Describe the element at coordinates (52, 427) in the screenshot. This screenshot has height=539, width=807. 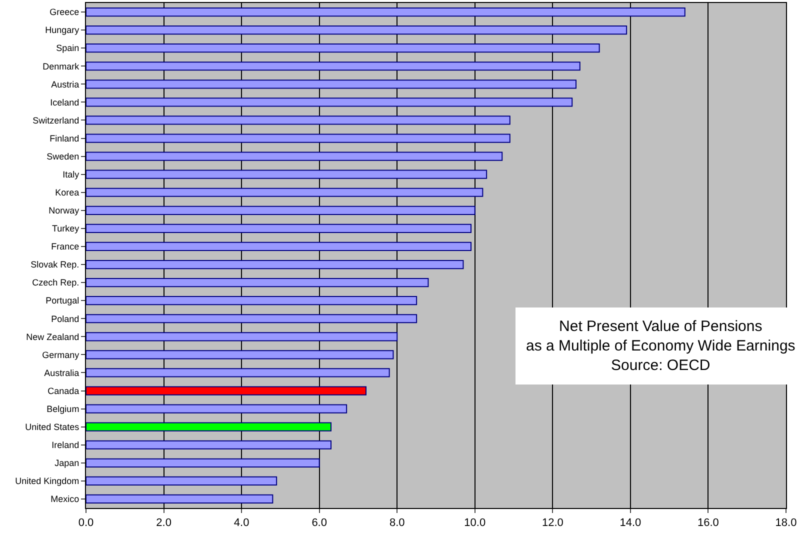
I see `y-tick-label: United States` at that location.